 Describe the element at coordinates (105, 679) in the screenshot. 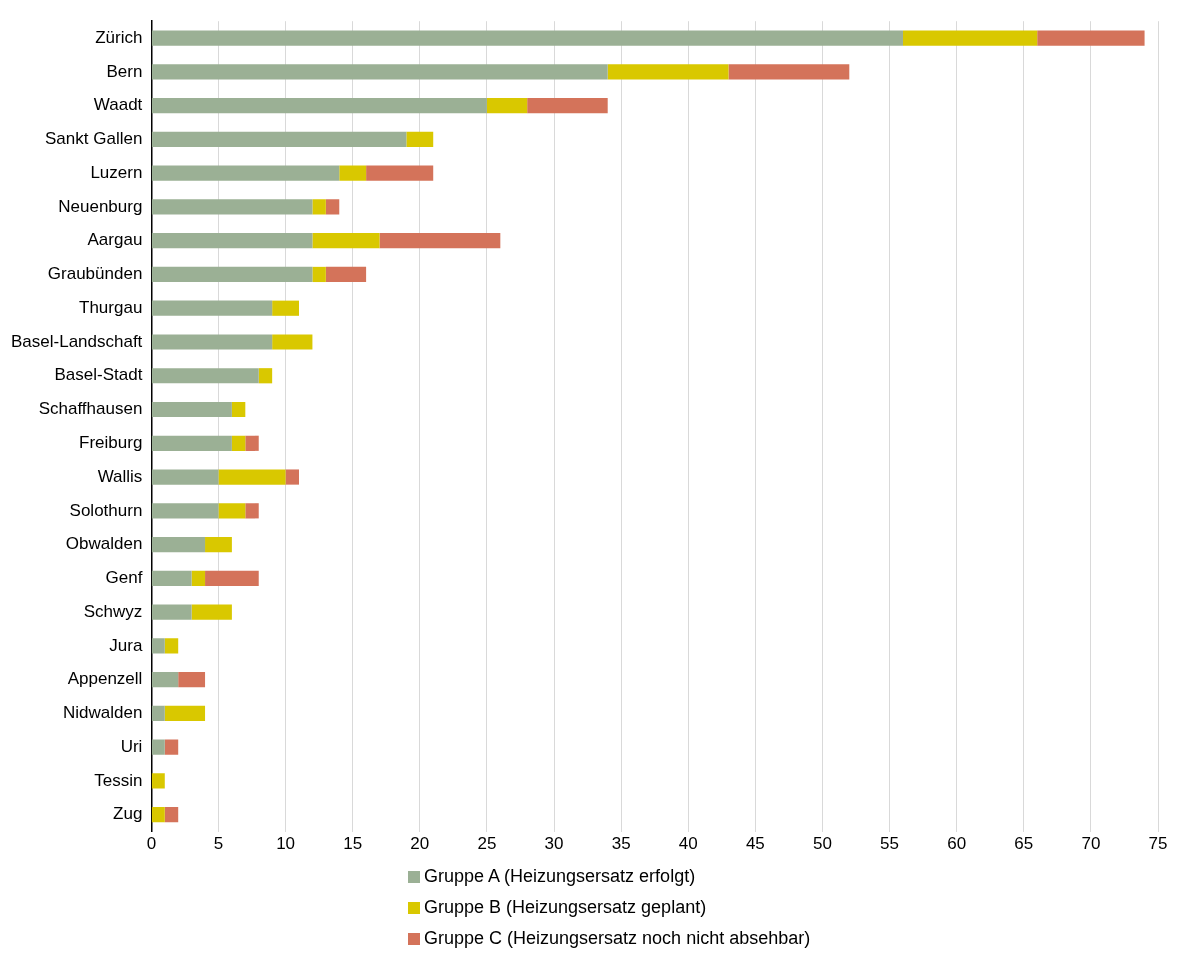

I see `y-tick-label: Appenzell` at that location.